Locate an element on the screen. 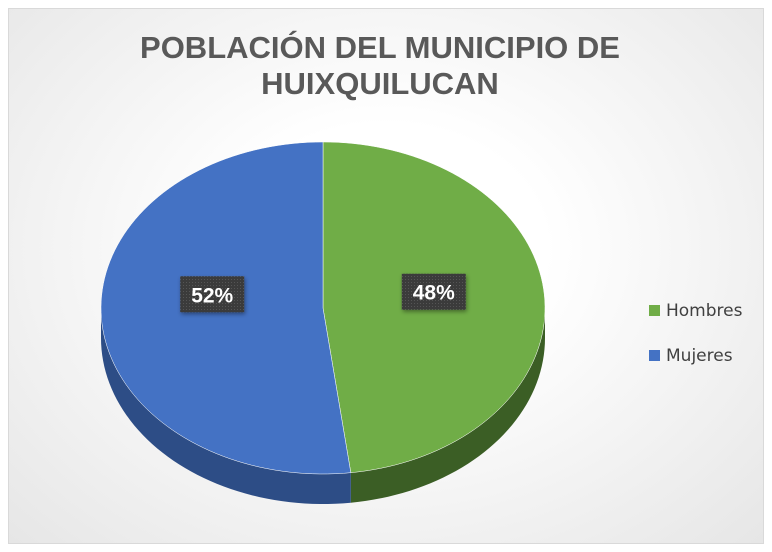 This screenshot has height=552, width=772. chart-title: POBLACIÓN DEL MUNICIPIO DE HUIXQUILUCAN is located at coordinates (380, 65).